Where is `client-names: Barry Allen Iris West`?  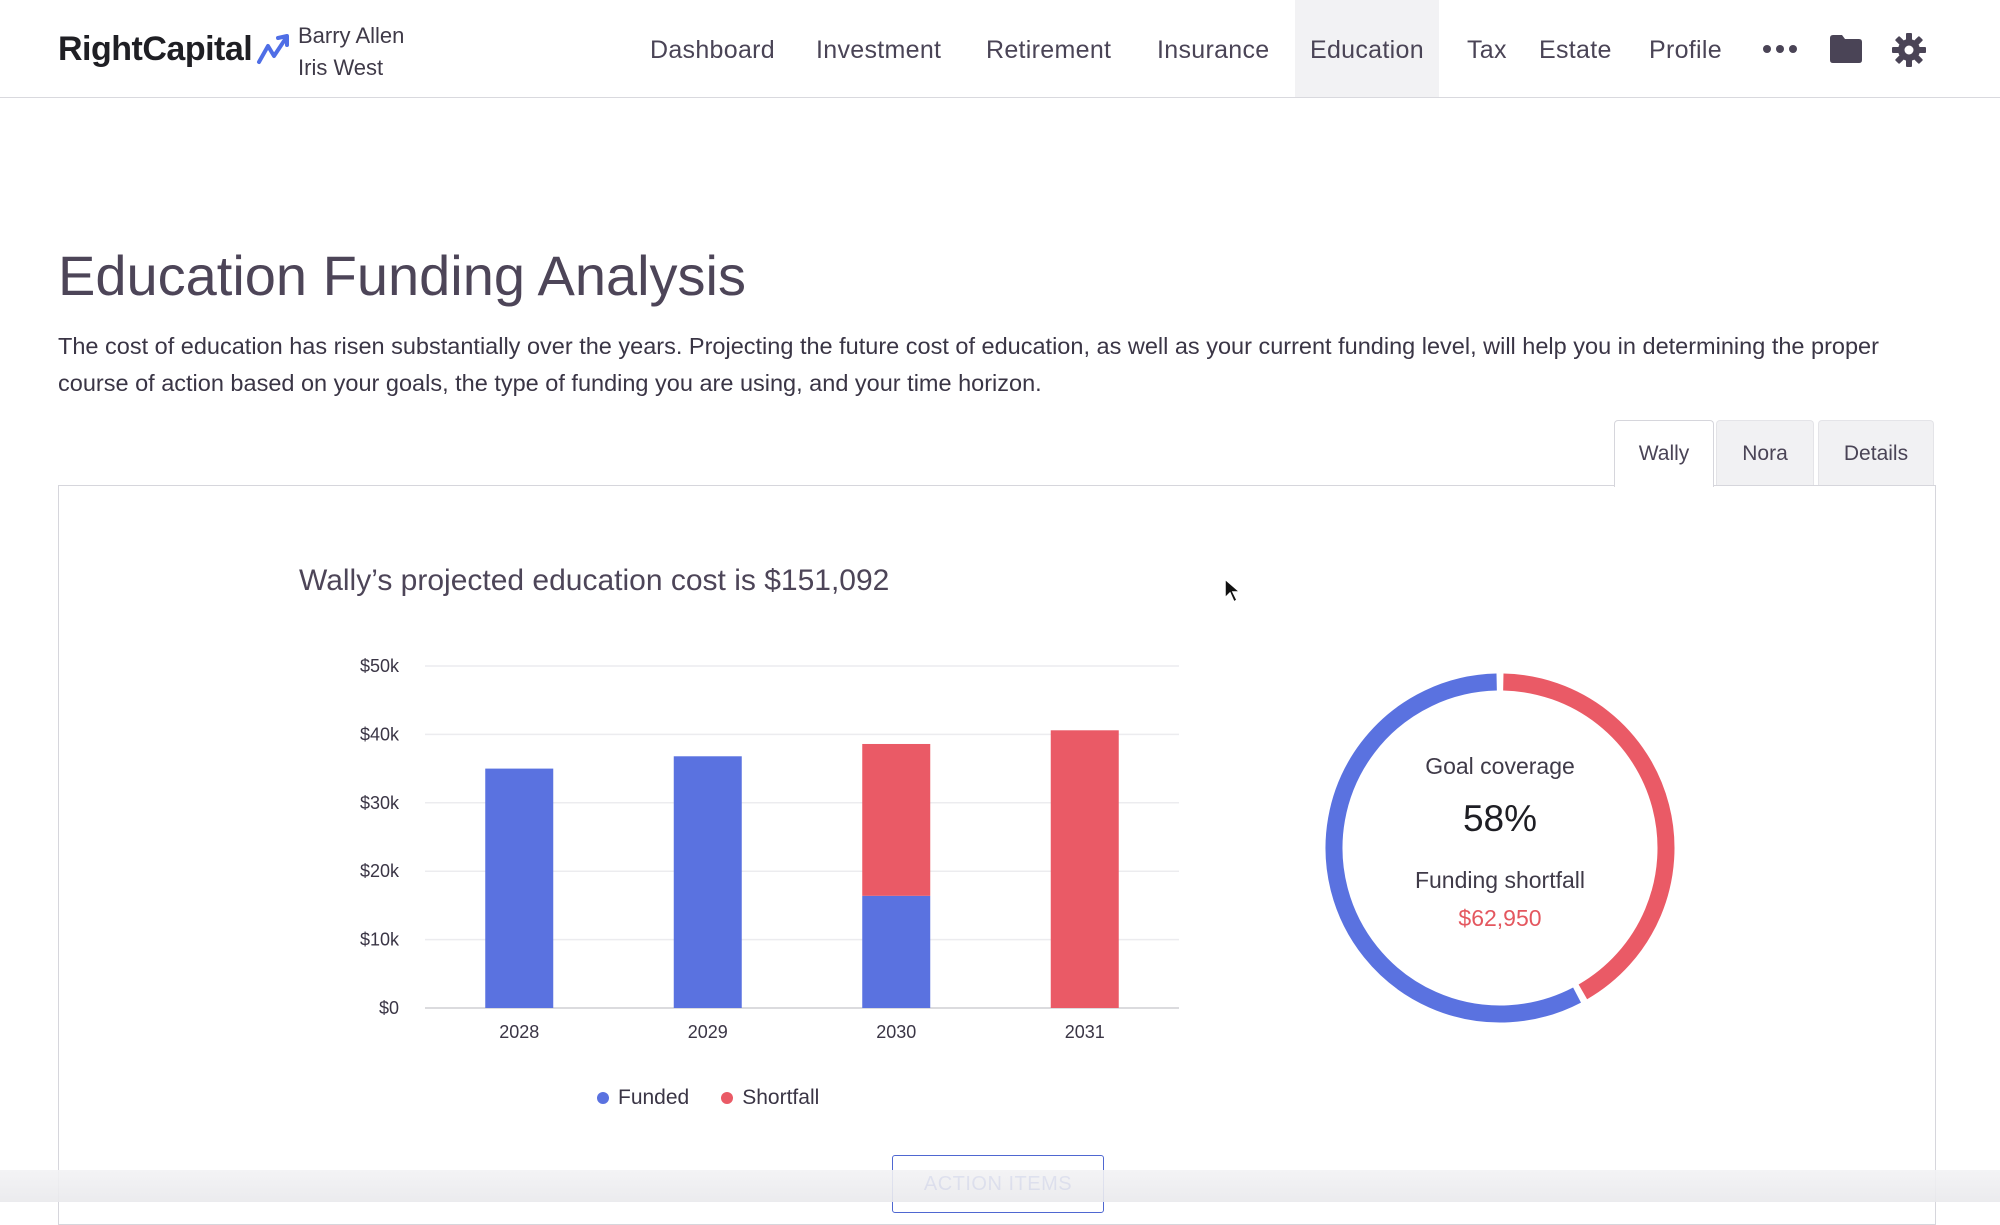 client-names: Barry Allen Iris West is located at coordinates (351, 52).